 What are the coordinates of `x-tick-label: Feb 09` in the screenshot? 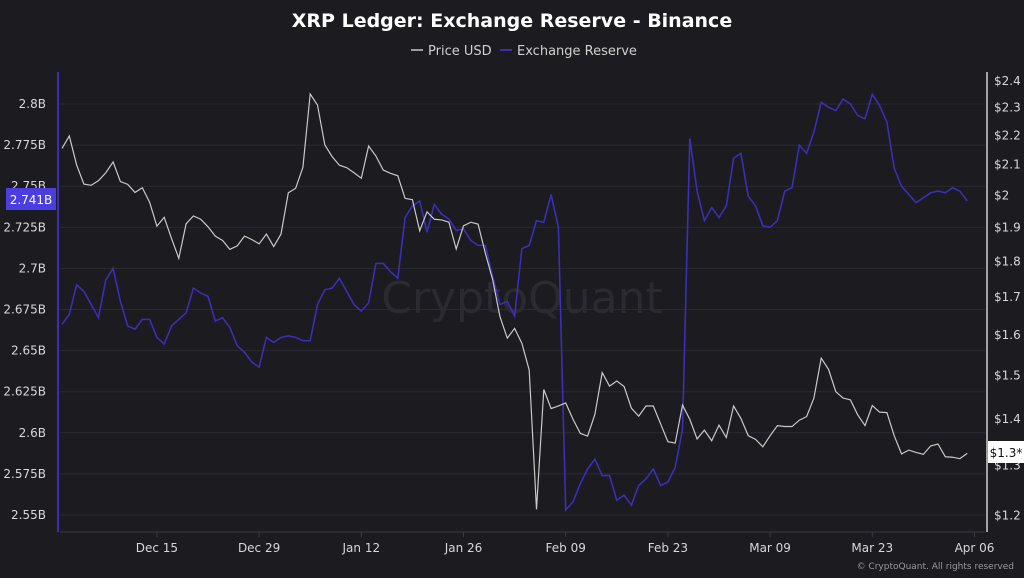 It's located at (566, 548).